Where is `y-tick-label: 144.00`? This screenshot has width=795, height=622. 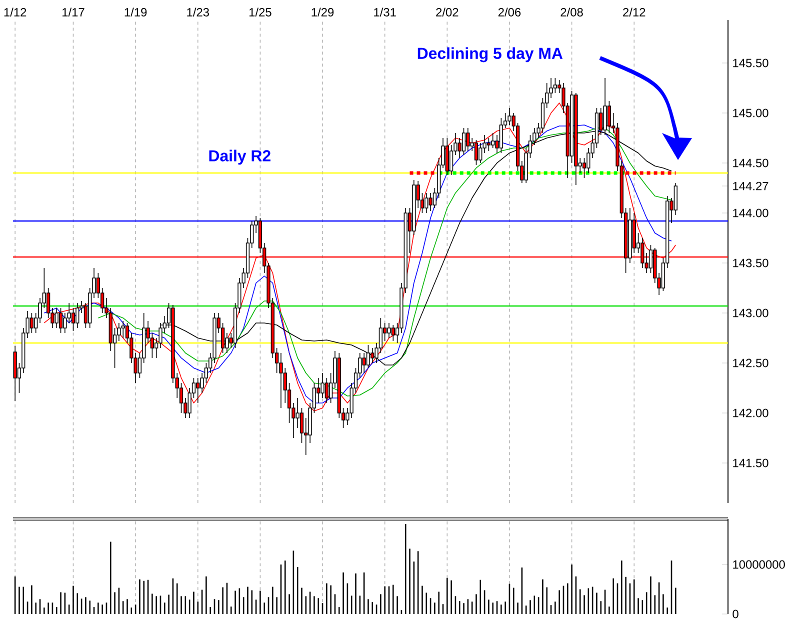
y-tick-label: 144.00 is located at coordinates (750, 213).